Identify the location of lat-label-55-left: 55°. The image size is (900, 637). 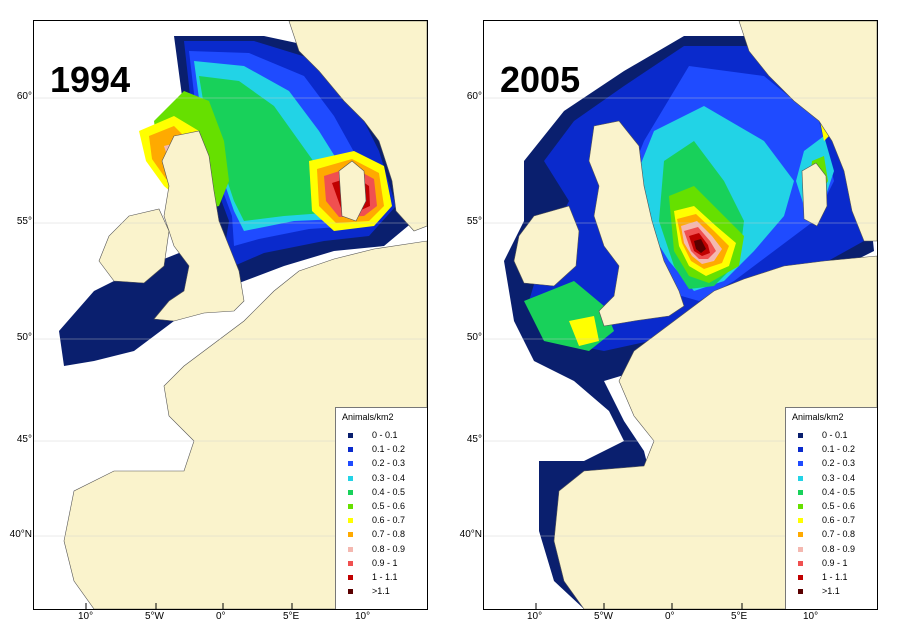
(24, 221).